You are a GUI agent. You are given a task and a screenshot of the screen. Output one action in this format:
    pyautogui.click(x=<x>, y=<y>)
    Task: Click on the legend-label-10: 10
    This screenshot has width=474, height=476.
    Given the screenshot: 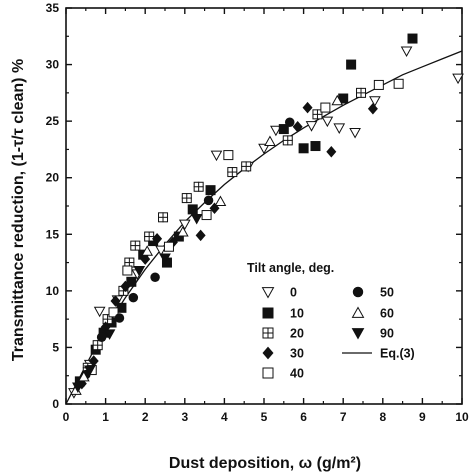 What is the action you would take?
    pyautogui.click(x=297, y=314)
    